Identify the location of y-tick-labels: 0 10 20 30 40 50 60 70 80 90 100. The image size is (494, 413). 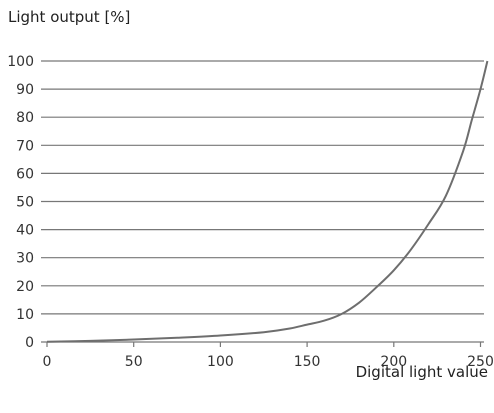
(20, 202).